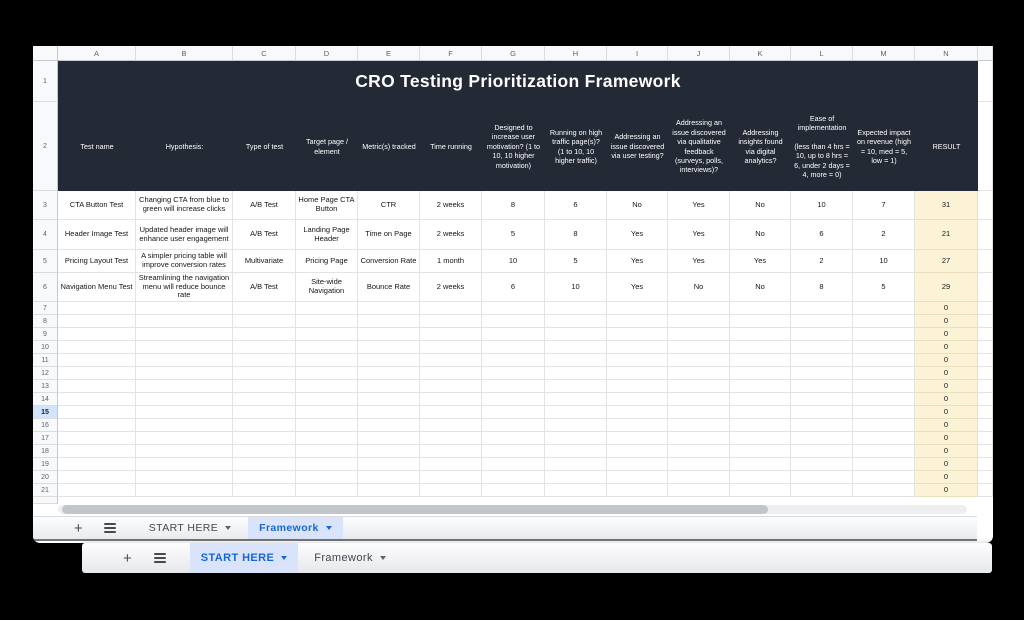 Image resolution: width=1024 pixels, height=620 pixels. Describe the element at coordinates (946, 308) in the screenshot. I see `cell-N7: 0` at that location.